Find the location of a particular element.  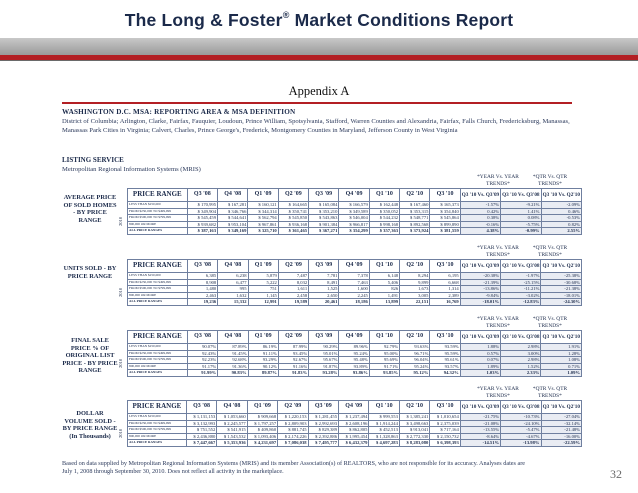

value-cell: 93.89% is located at coordinates (354, 366).